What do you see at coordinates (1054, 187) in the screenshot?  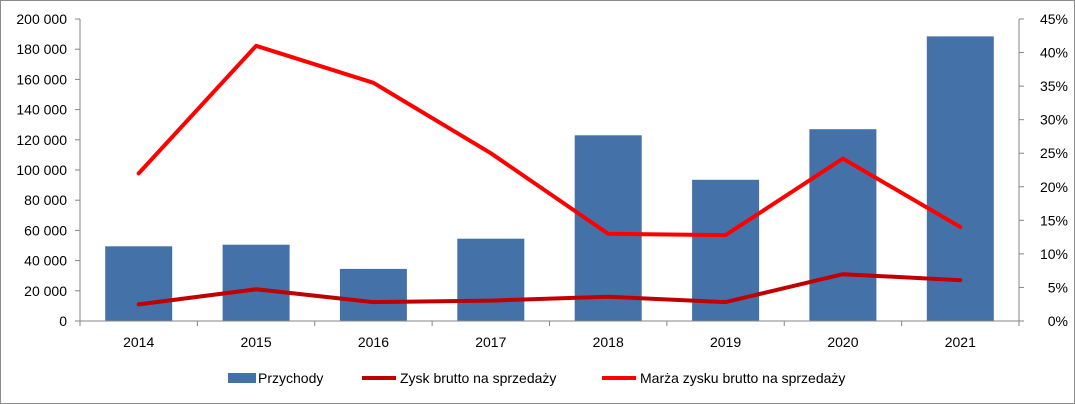 I see `y-right-tick-label: 20%` at bounding box center [1054, 187].